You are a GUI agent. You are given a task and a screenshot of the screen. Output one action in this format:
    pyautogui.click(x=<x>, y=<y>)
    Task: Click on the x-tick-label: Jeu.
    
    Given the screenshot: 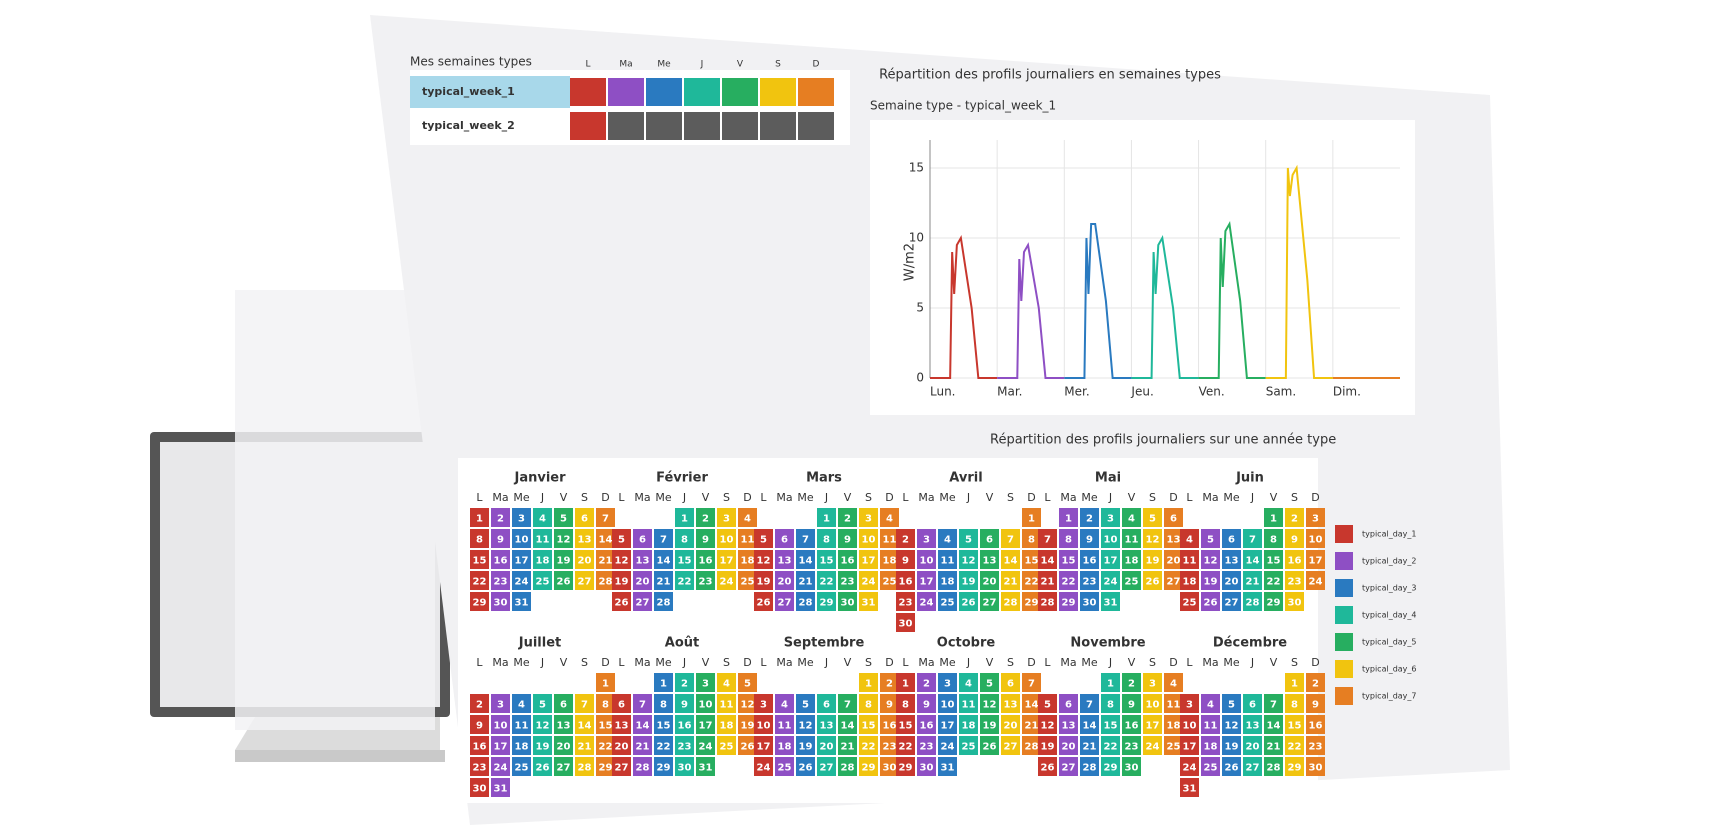 What is the action you would take?
    pyautogui.click(x=1141, y=392)
    